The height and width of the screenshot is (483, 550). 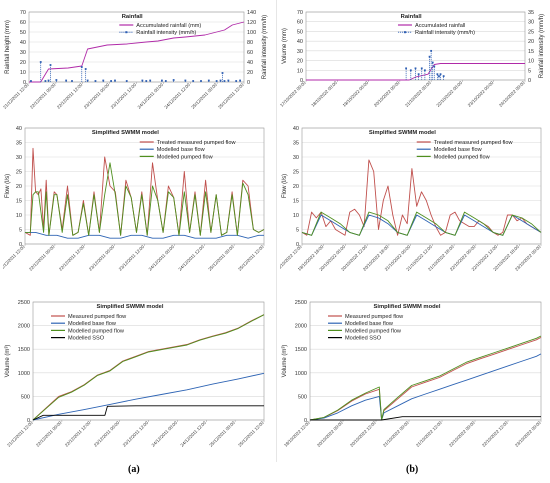 What do you see at coordinates (531, 52) in the screenshot?
I see `y2-tick-label: 15` at bounding box center [531, 52].